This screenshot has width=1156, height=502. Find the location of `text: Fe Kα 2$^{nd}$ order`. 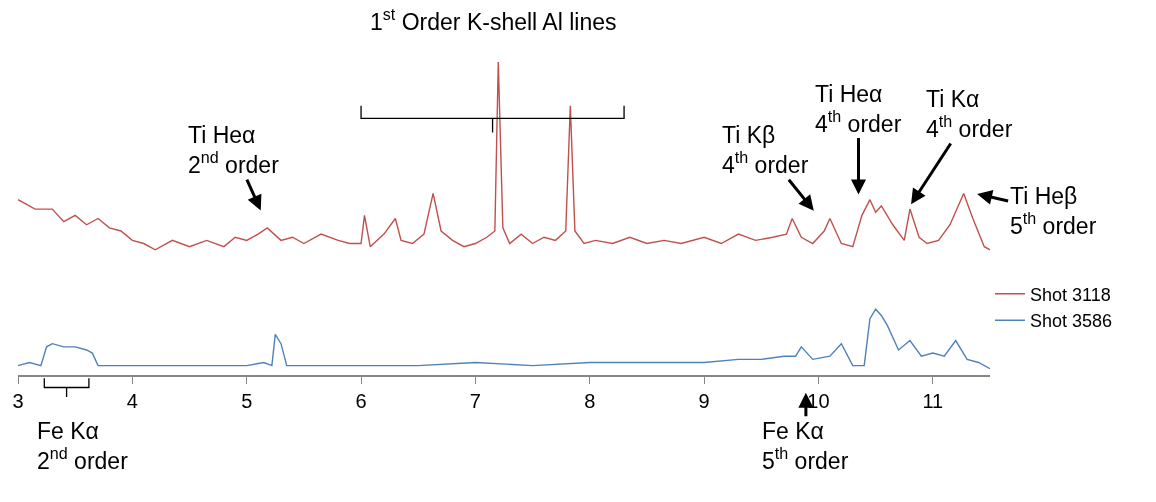

text: Fe Kα 2$^{nd}$ order is located at coordinates (83, 446).